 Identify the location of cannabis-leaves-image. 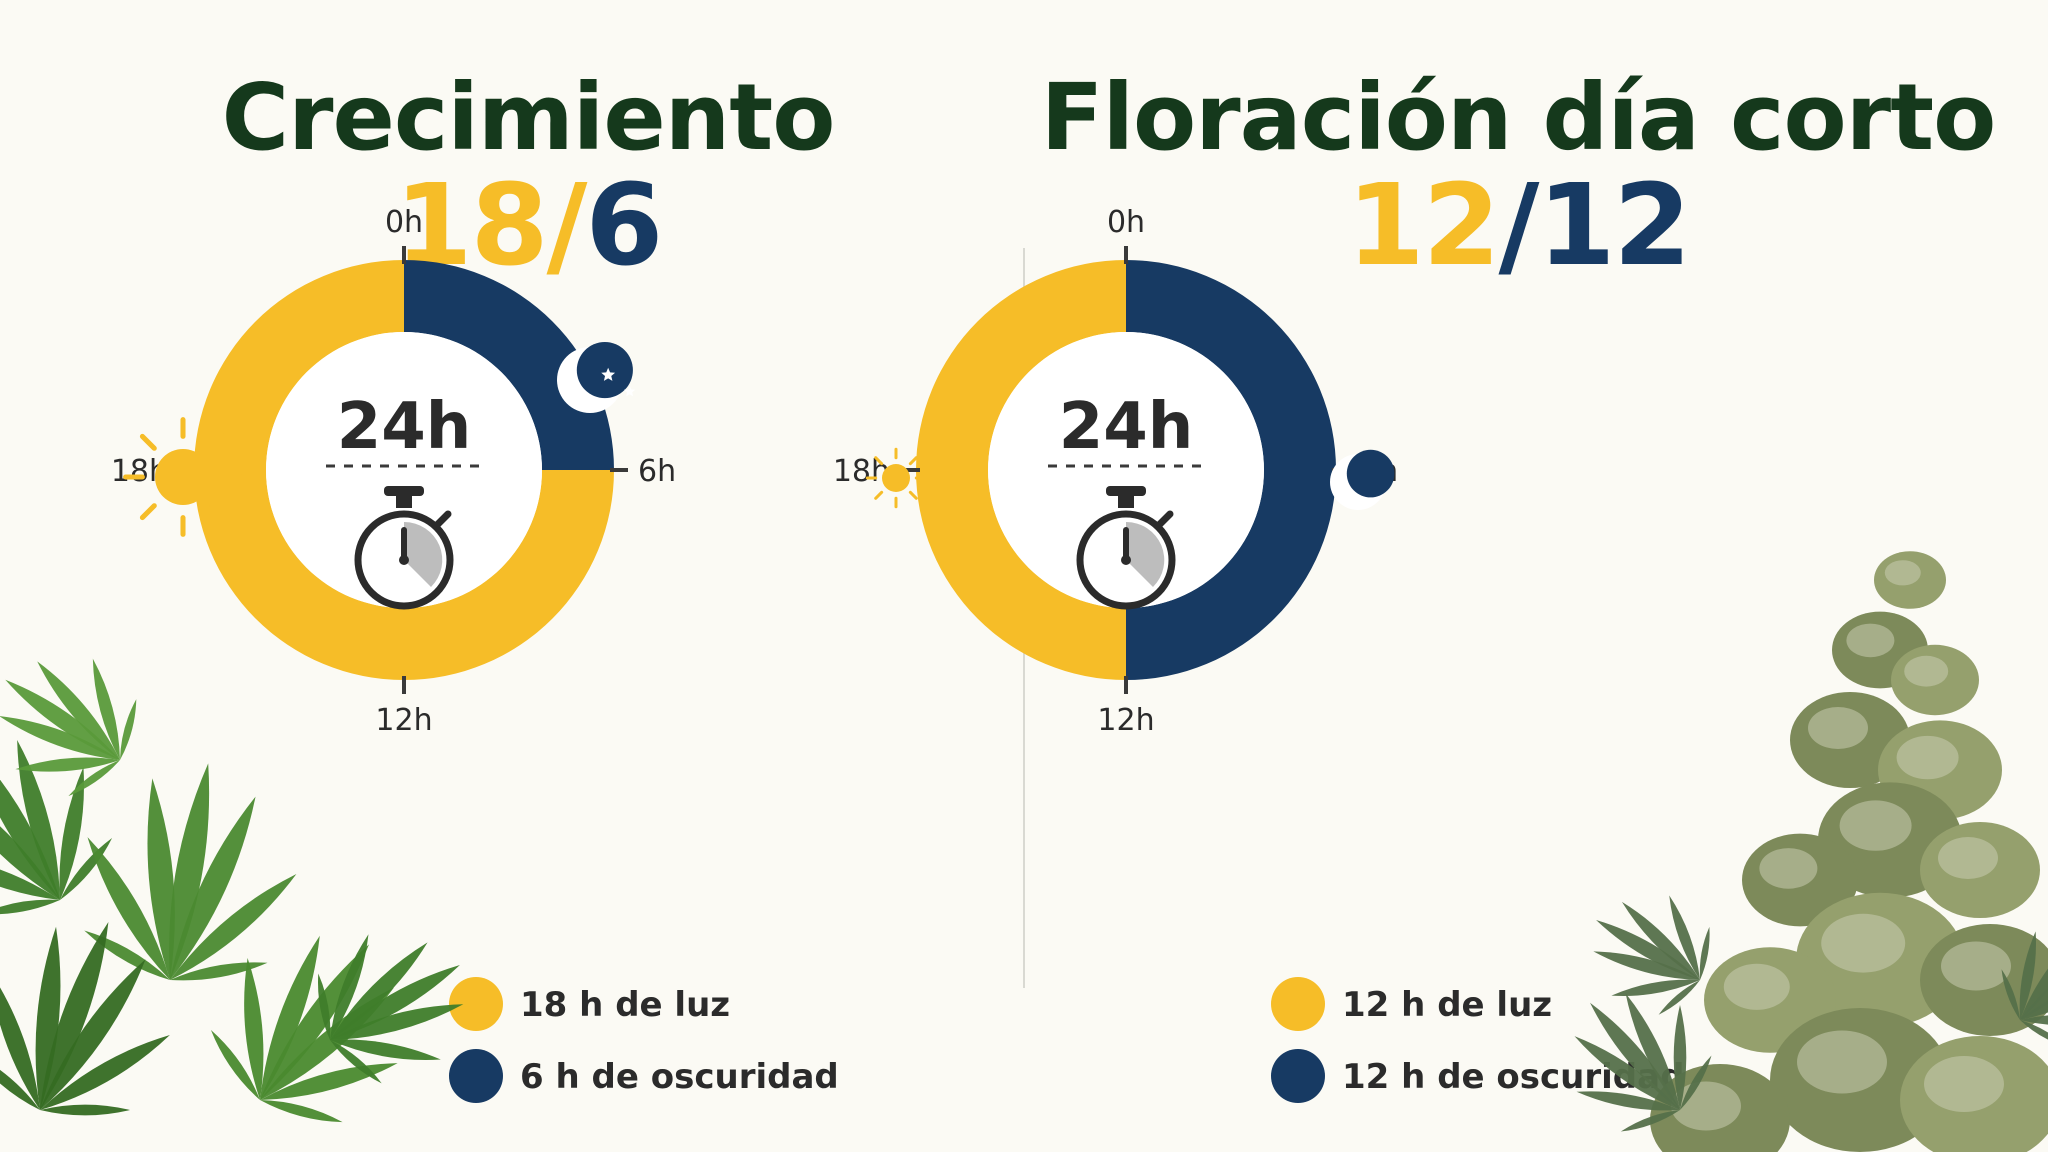
(232, 890).